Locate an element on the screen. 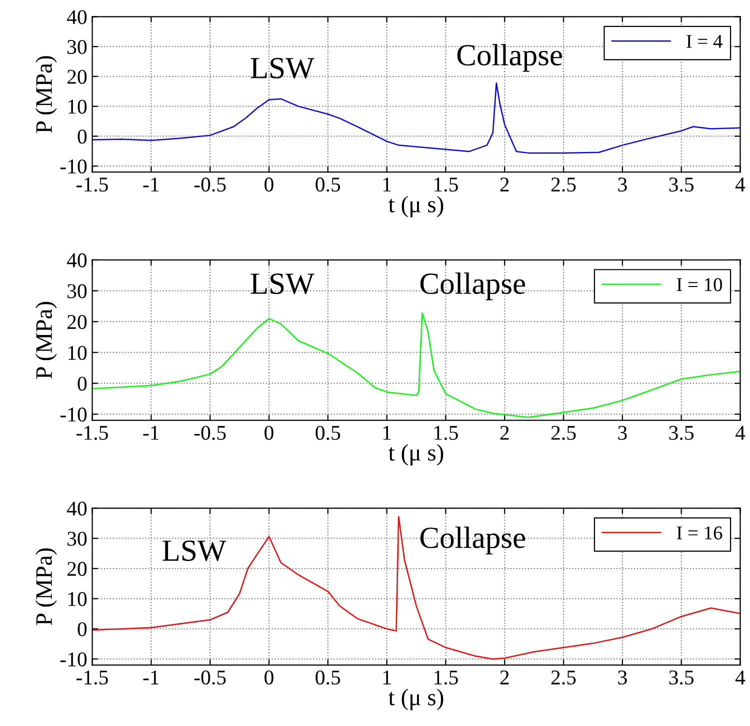 The height and width of the screenshot is (726, 750). legend-label: I = 16 is located at coordinates (699, 533).